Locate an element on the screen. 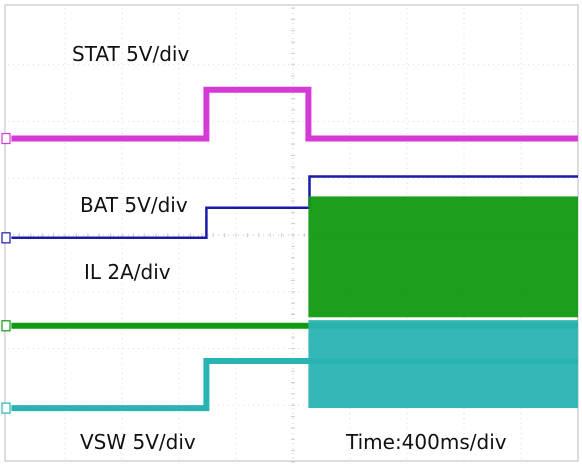 This screenshot has height=466, width=582. bat-channel-marker is located at coordinates (6, 238).